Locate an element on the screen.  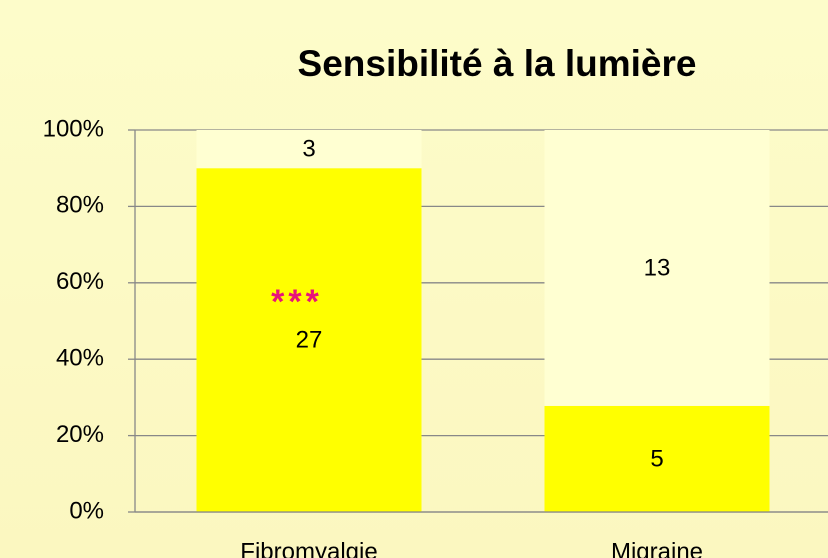
data-label: 3 is located at coordinates (308, 148).